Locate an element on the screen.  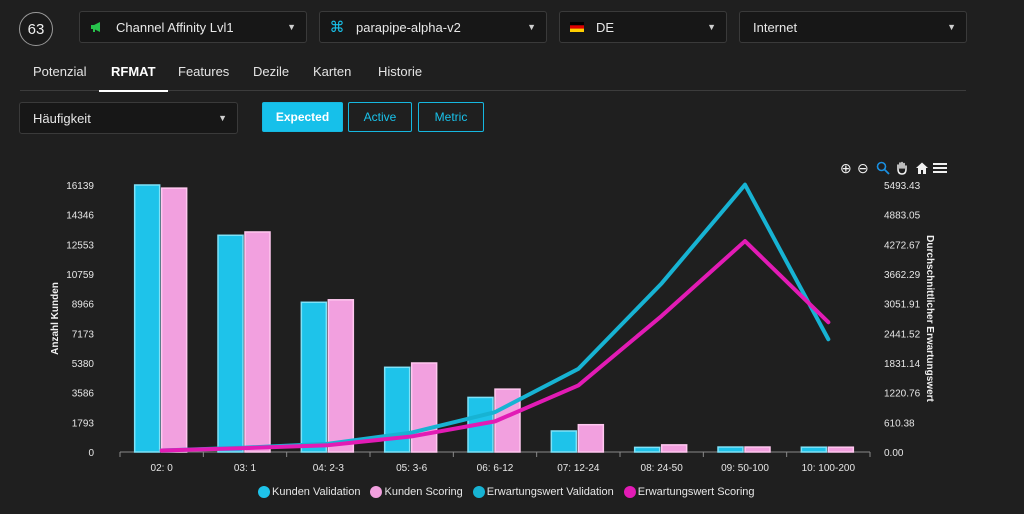
legend-label: Kunden Validation is located at coordinates (316, 492).